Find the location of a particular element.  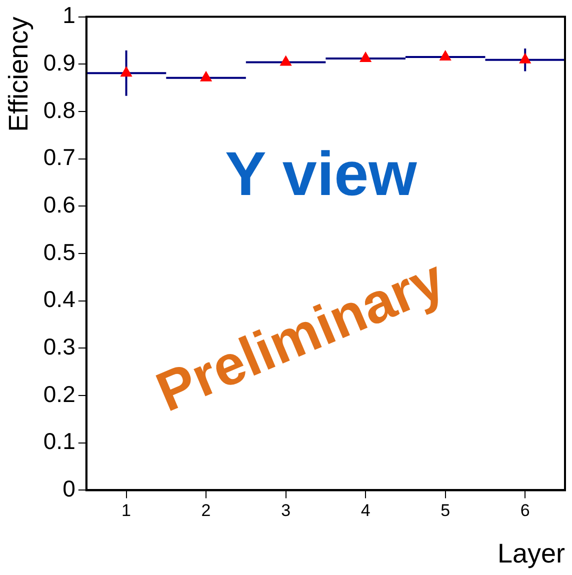

y-tick-label: 0.5 is located at coordinates (59, 251).